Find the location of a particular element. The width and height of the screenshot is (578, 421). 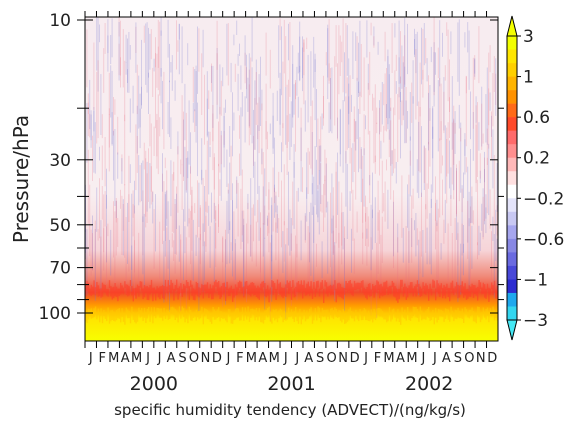

colorbar-label: −0.2 is located at coordinates (543, 199).